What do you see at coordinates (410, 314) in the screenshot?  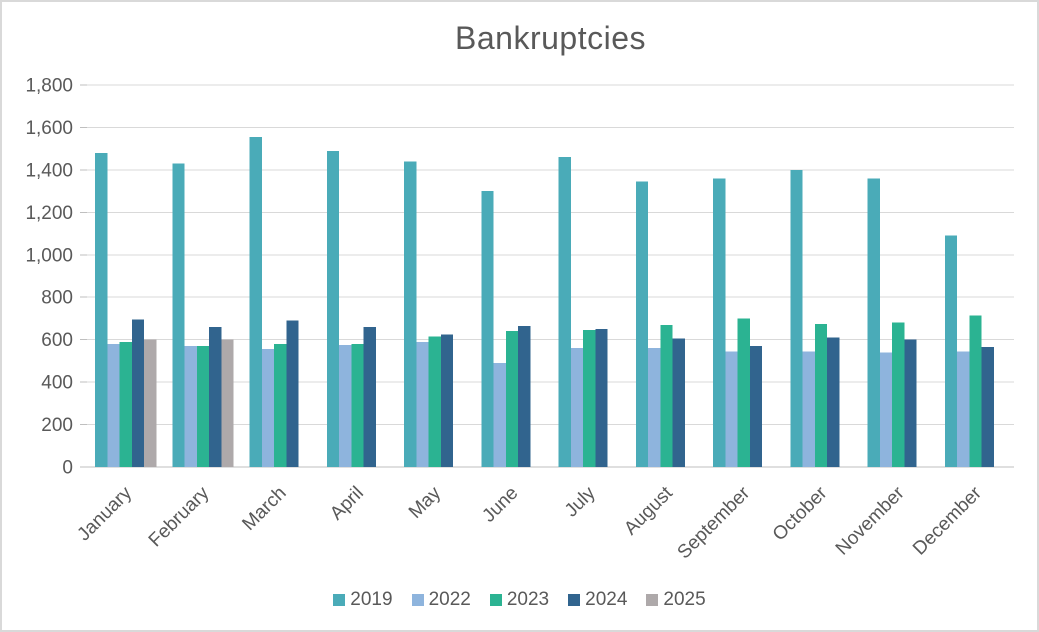 I see `bar-2019-may` at bounding box center [410, 314].